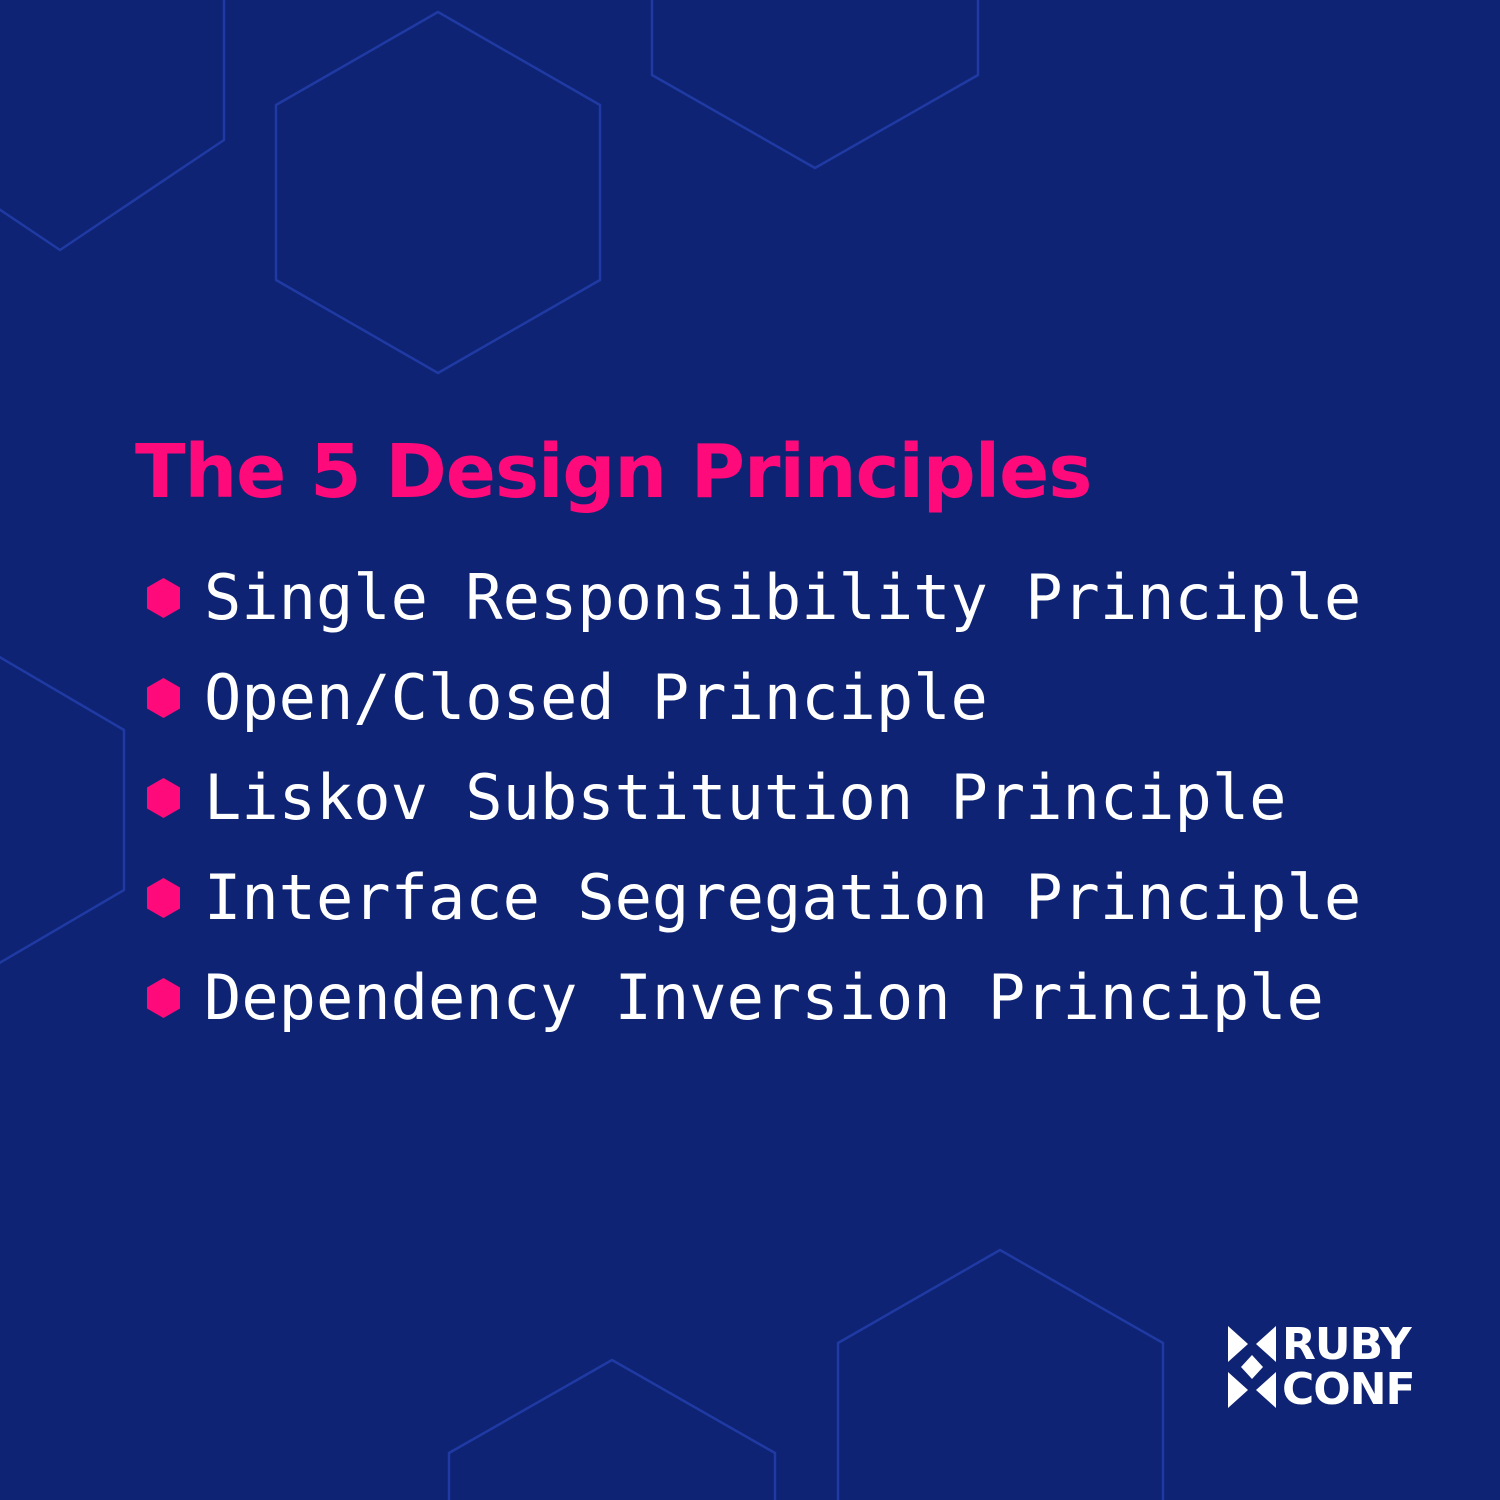 Image resolution: width=1500 pixels, height=1500 pixels. Describe the element at coordinates (783, 897) in the screenshot. I see `principle-label: Interface Segregation Principle` at that location.